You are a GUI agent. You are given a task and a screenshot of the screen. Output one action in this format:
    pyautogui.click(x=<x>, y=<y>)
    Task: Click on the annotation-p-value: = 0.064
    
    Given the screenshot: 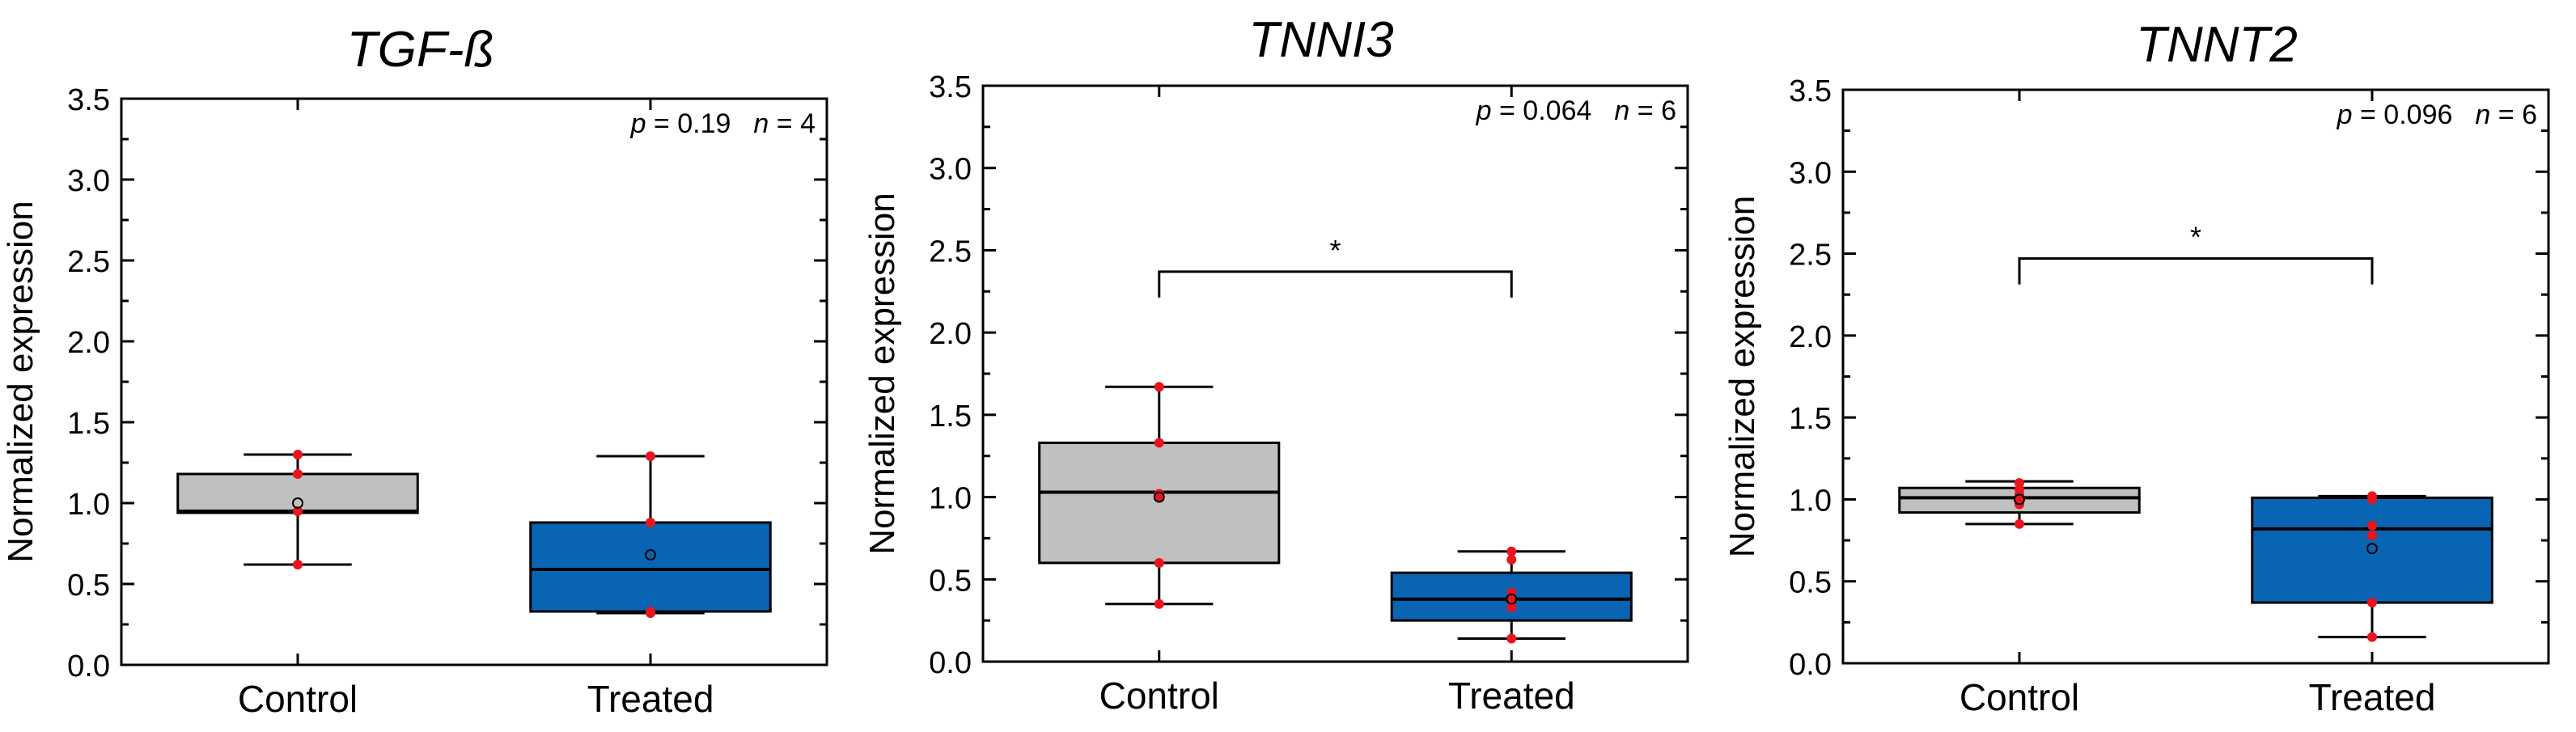 What is the action you would take?
    pyautogui.click(x=1542, y=110)
    